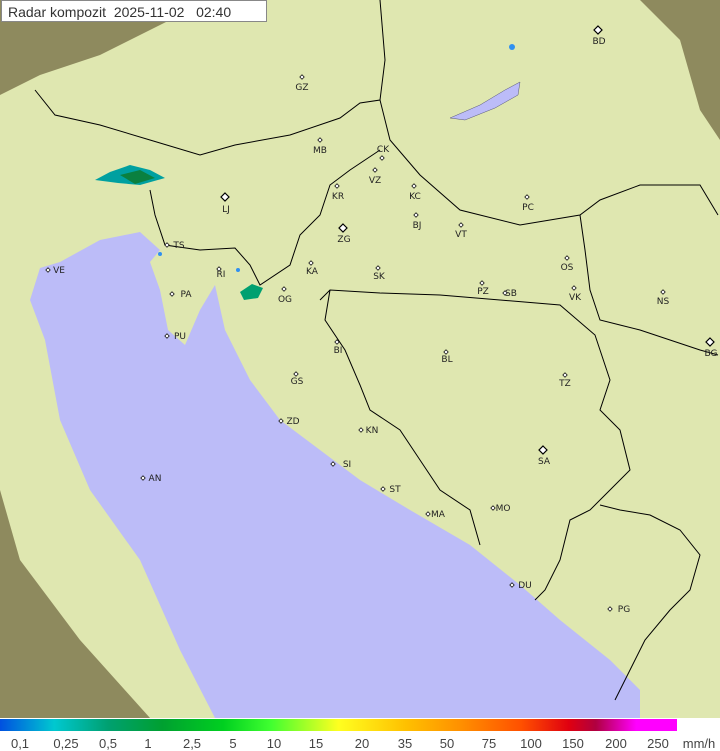 This screenshot has height=751, width=720. I want to click on legend-value: 15, so click(316, 743).